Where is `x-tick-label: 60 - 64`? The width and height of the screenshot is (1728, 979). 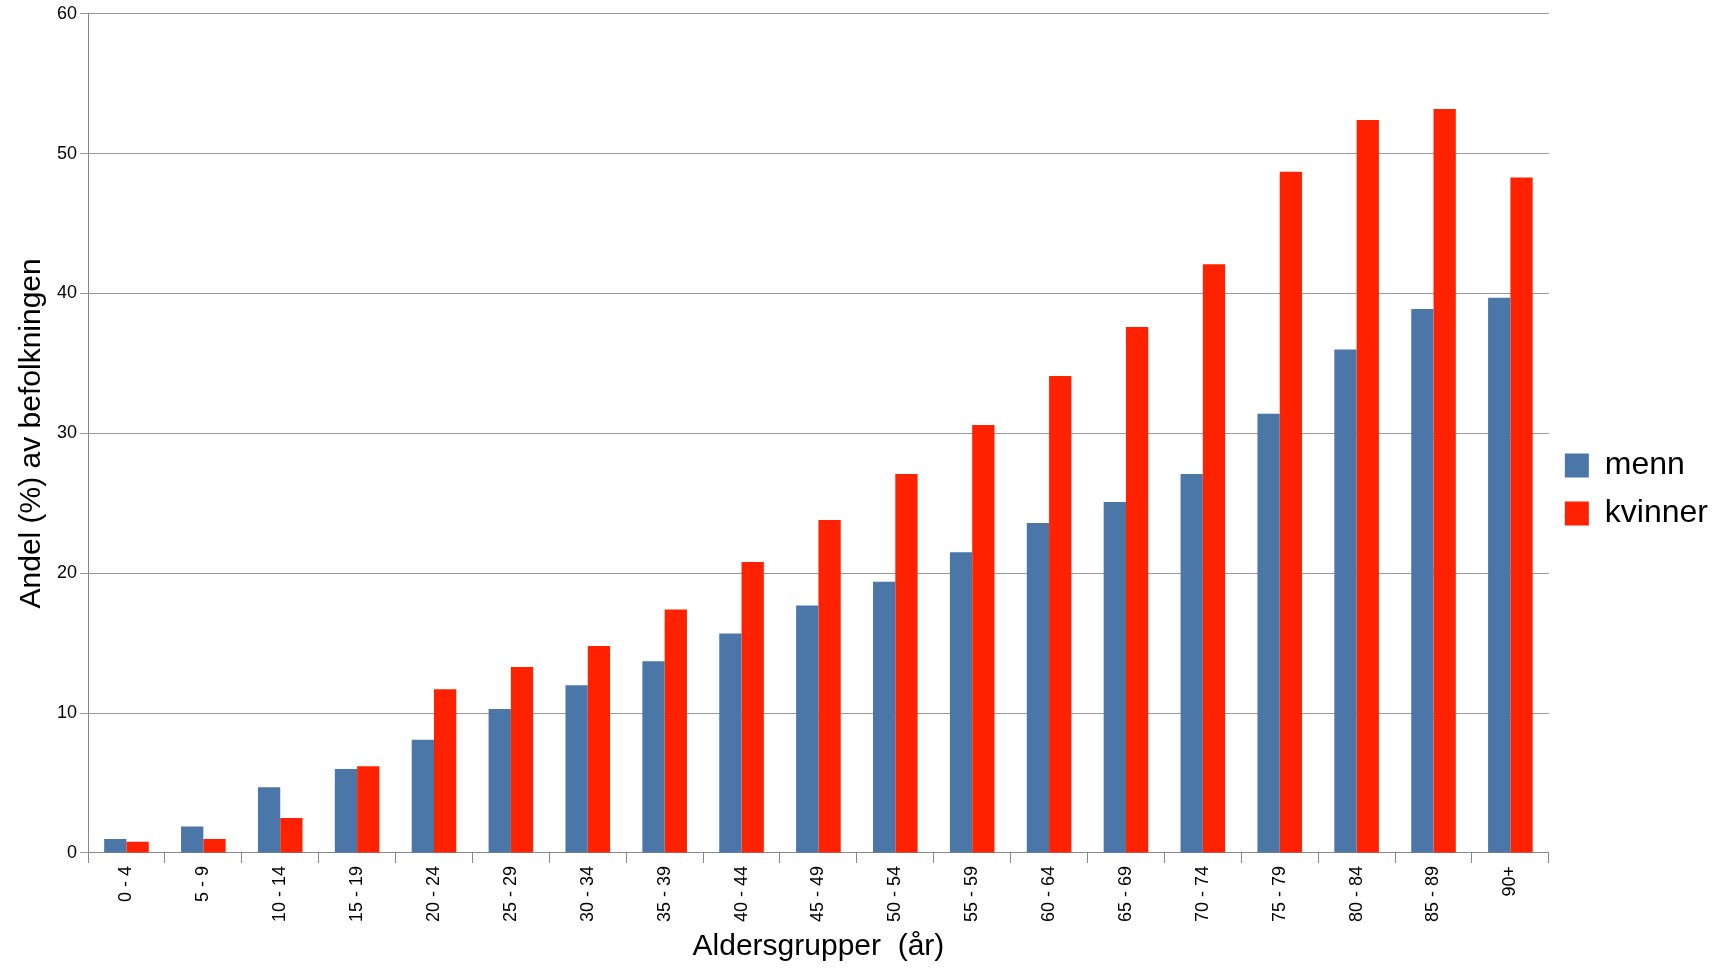 x-tick-label: 60 - 64 is located at coordinates (1048, 894).